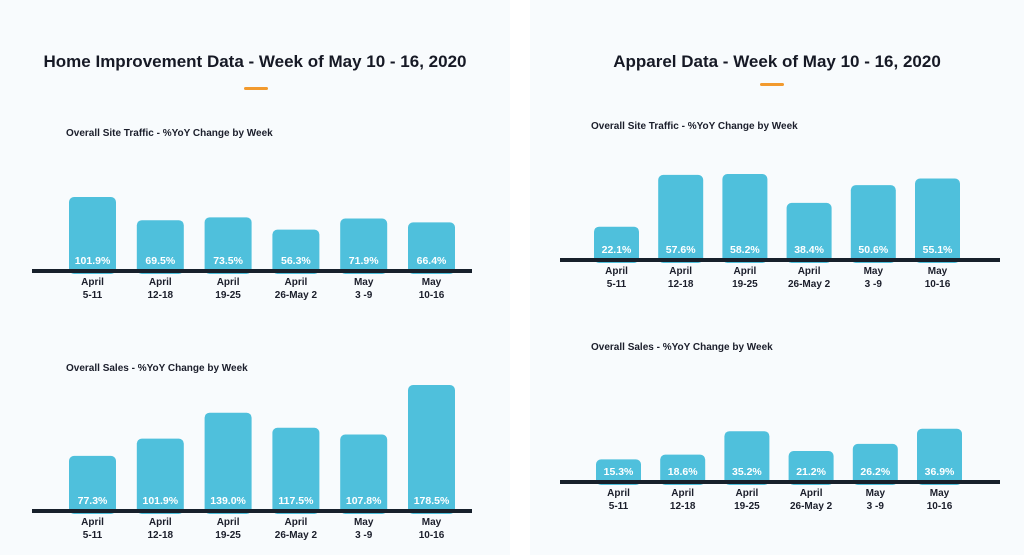 The width and height of the screenshot is (1024, 555). Describe the element at coordinates (364, 501) in the screenshot. I see `home-sales-value-label: 107.8%` at that location.